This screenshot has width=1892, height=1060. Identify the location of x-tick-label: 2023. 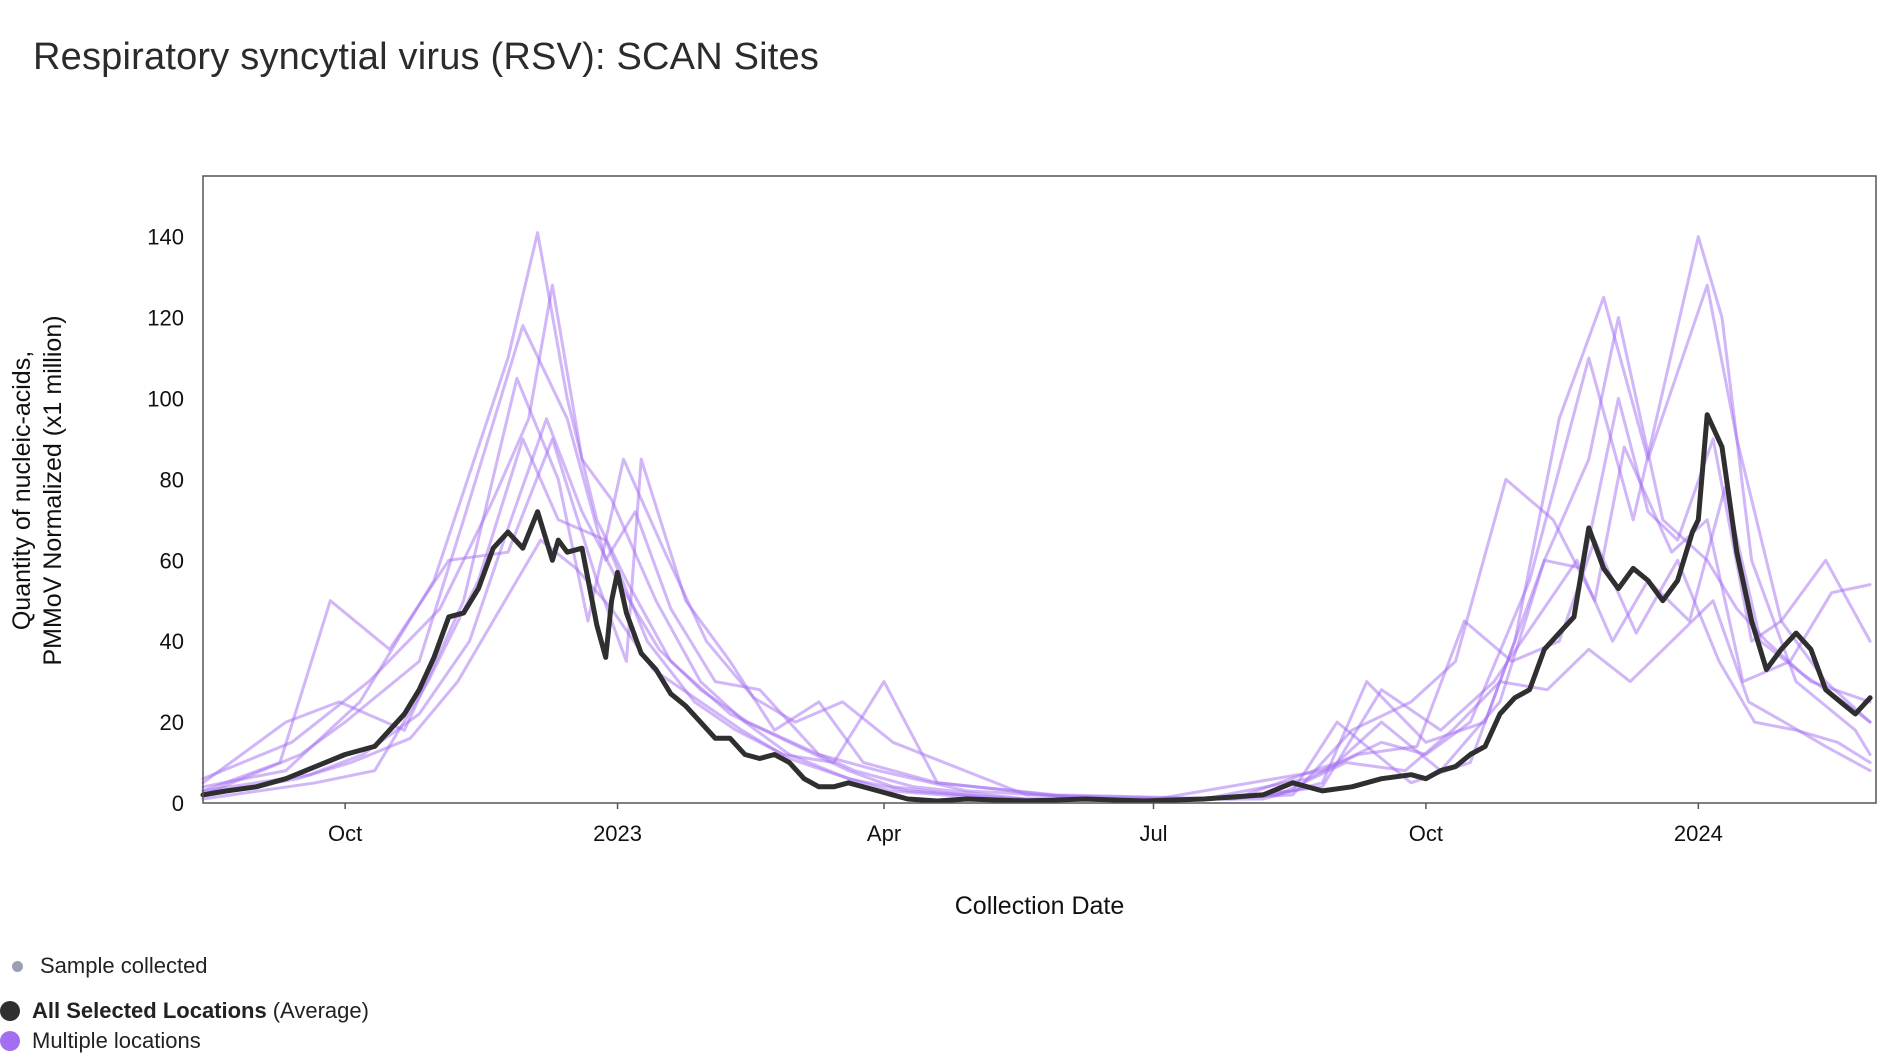
(617, 833).